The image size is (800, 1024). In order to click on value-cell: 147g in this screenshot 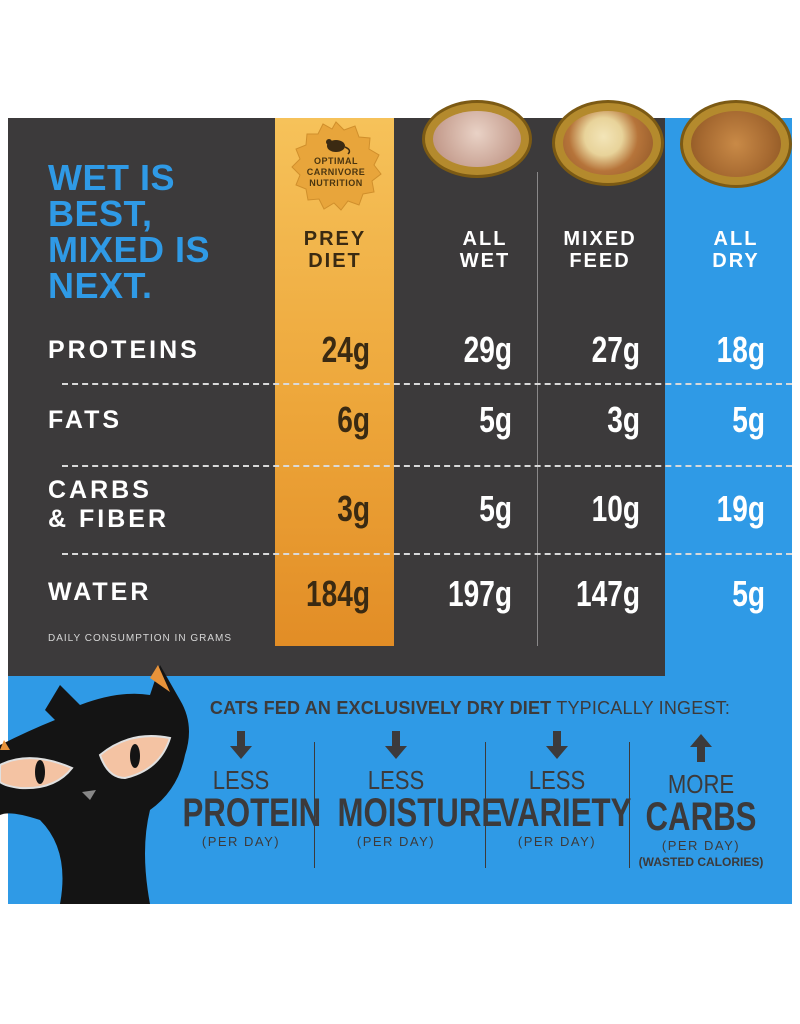, I will do `click(607, 593)`.